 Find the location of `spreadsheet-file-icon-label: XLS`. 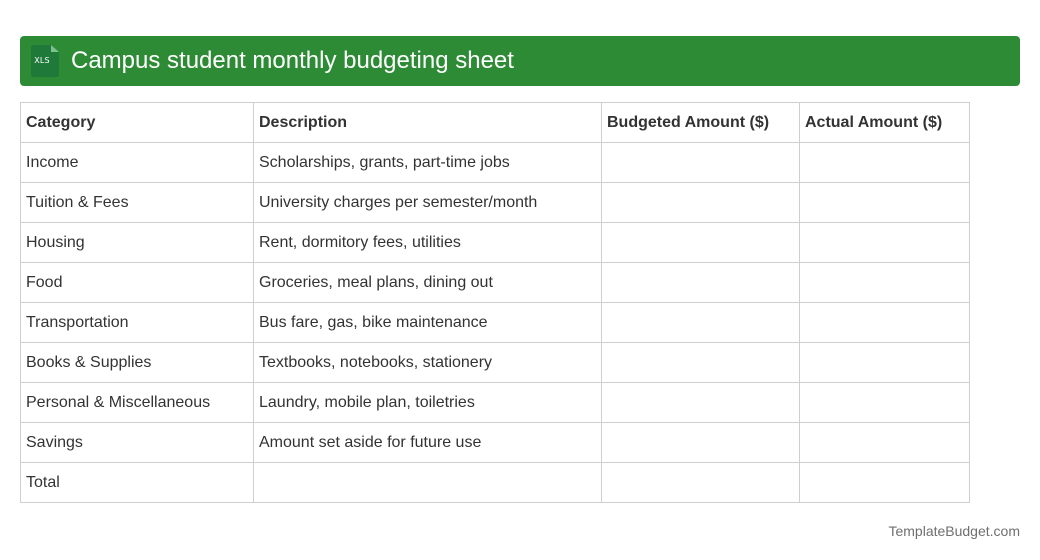

spreadsheet-file-icon-label: XLS is located at coordinates (42, 60).